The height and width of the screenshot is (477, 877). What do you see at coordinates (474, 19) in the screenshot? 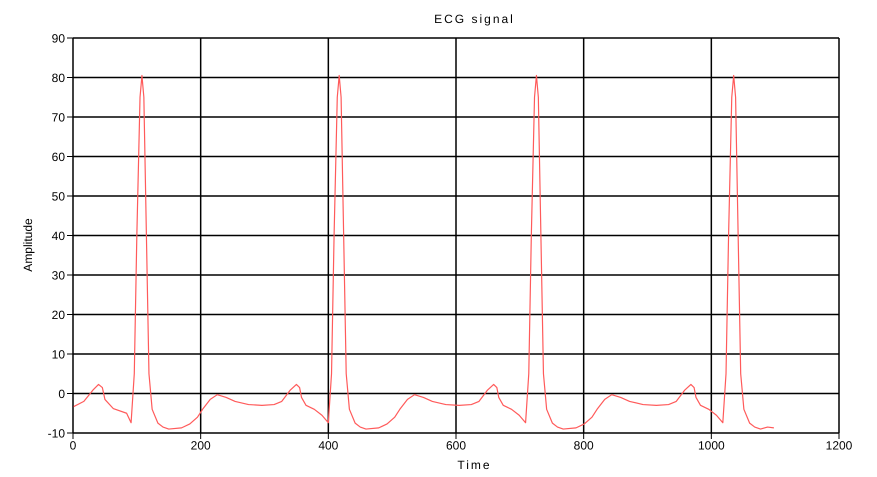
I see `chart-title: ECG signal` at bounding box center [474, 19].